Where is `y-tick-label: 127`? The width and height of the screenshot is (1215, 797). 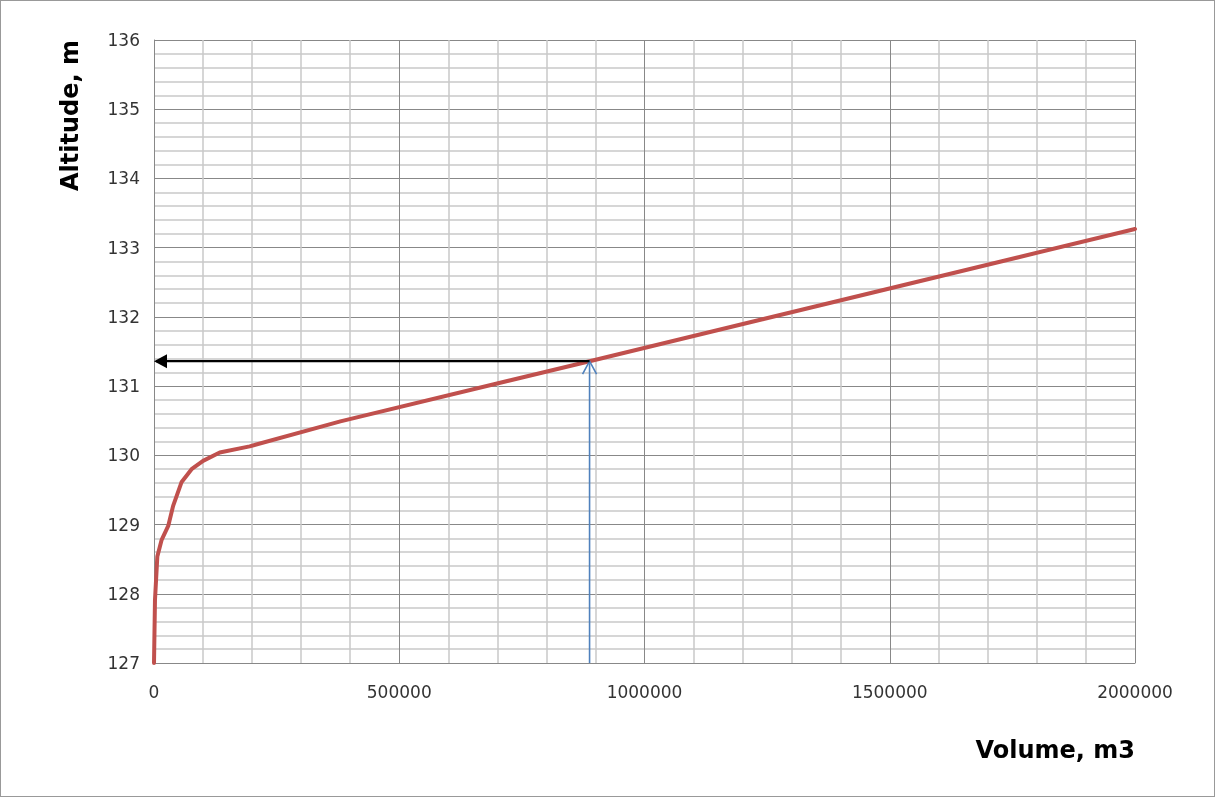 y-tick-label: 127 is located at coordinates (123, 663).